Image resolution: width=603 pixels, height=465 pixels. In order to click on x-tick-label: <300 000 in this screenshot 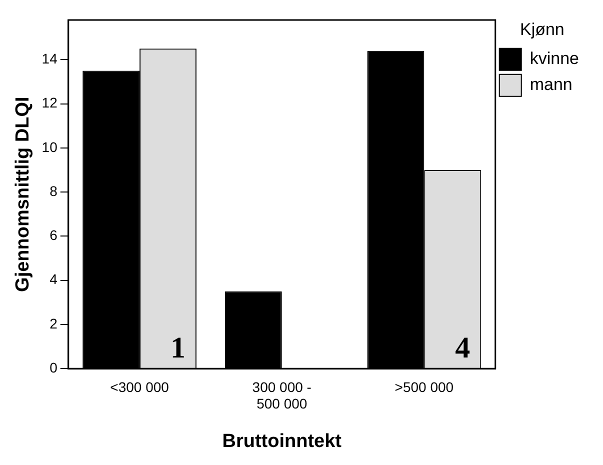, I will do `click(140, 386)`.